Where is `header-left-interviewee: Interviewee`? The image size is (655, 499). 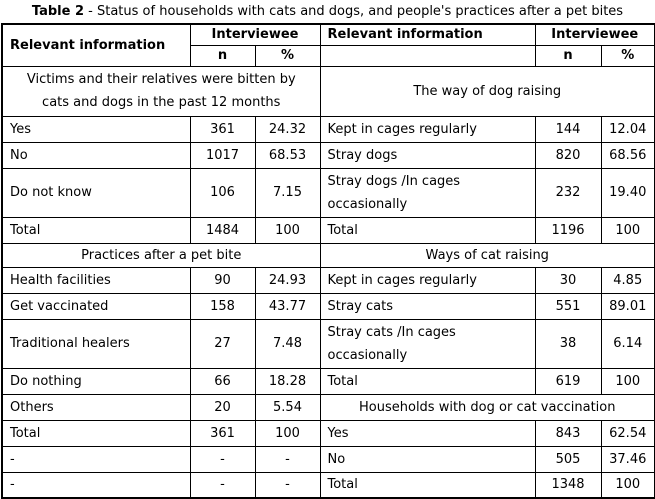 header-left-interviewee: Interviewee is located at coordinates (255, 34).